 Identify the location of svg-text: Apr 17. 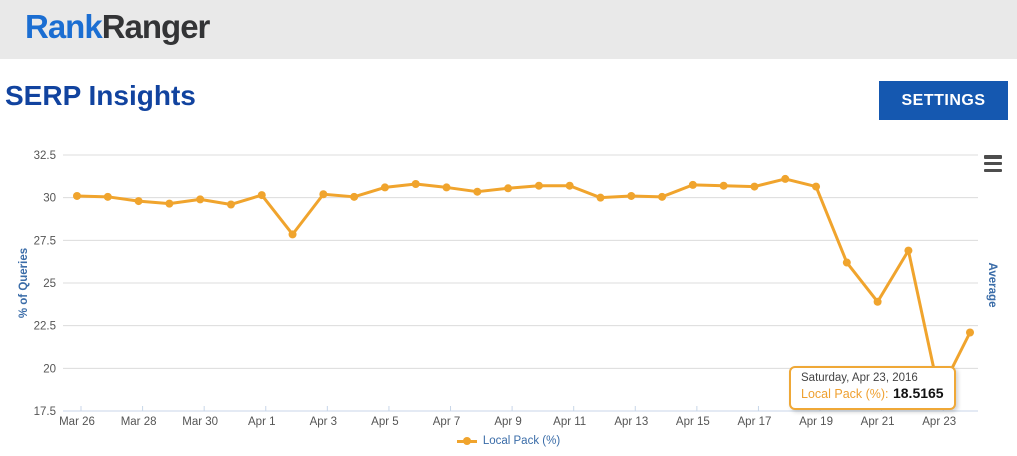
(755, 422).